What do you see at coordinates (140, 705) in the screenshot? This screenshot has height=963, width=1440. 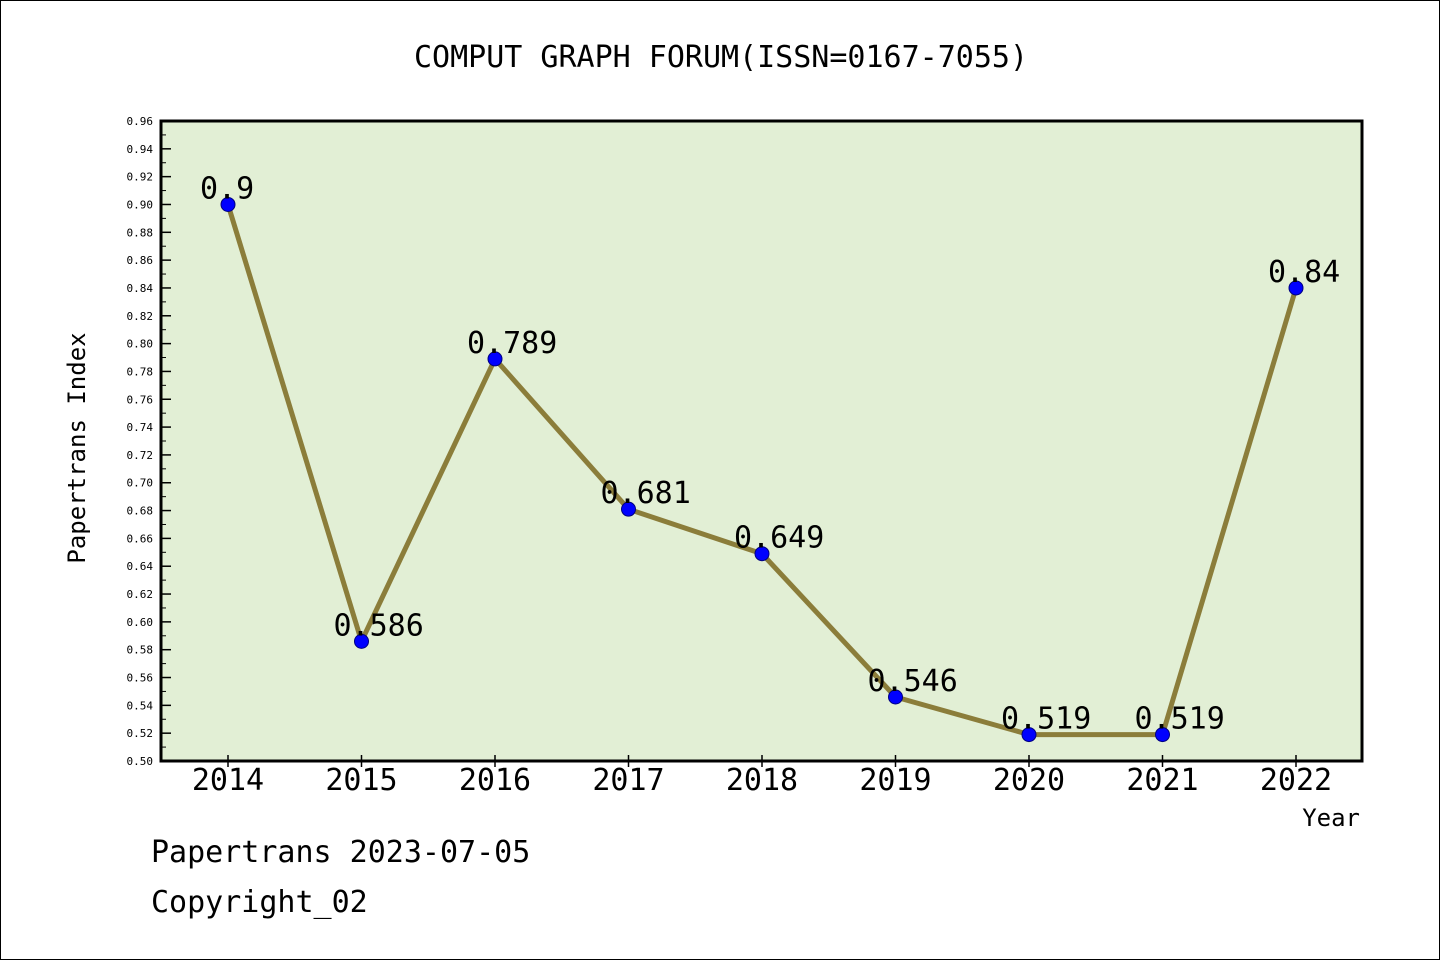 I see `y-tick-label: 0.54` at bounding box center [140, 705].